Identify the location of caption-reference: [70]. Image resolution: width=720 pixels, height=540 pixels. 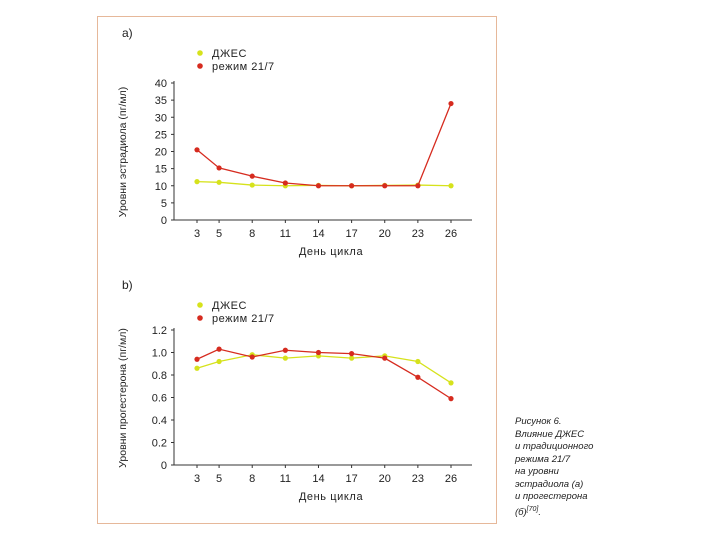
(532, 509).